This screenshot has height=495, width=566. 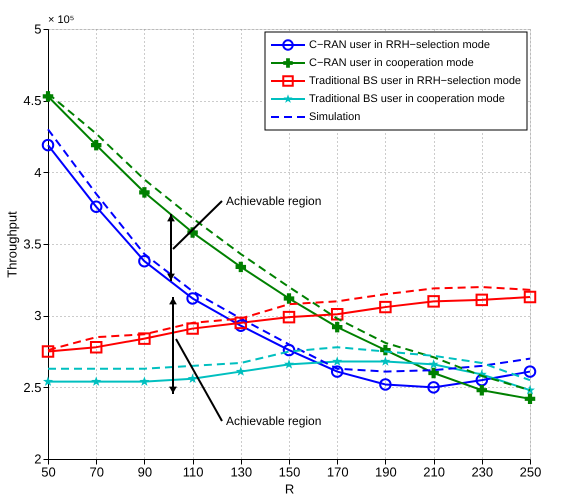 What do you see at coordinates (38, 172) in the screenshot?
I see `y-tick-label: 4` at bounding box center [38, 172].